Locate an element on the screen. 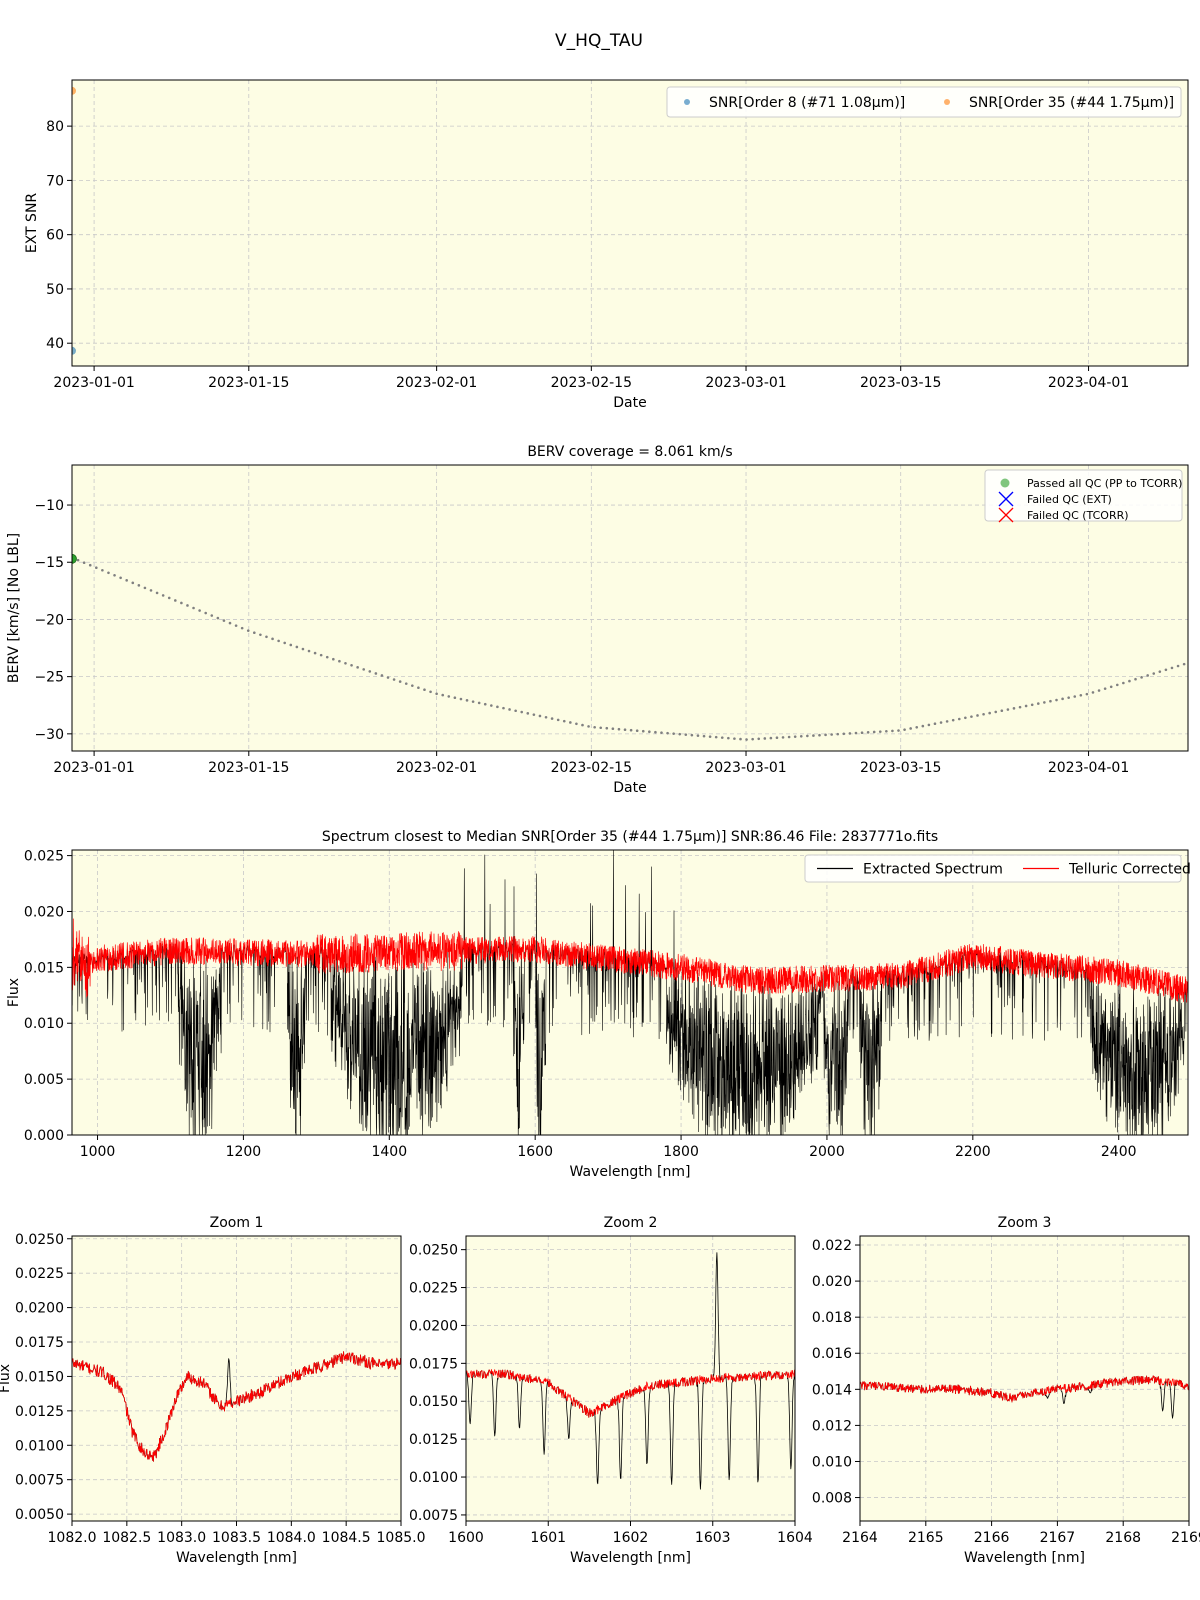 The width and height of the screenshot is (1200, 1600). zoom3-ytick-label: 0.012 is located at coordinates (832, 1426).